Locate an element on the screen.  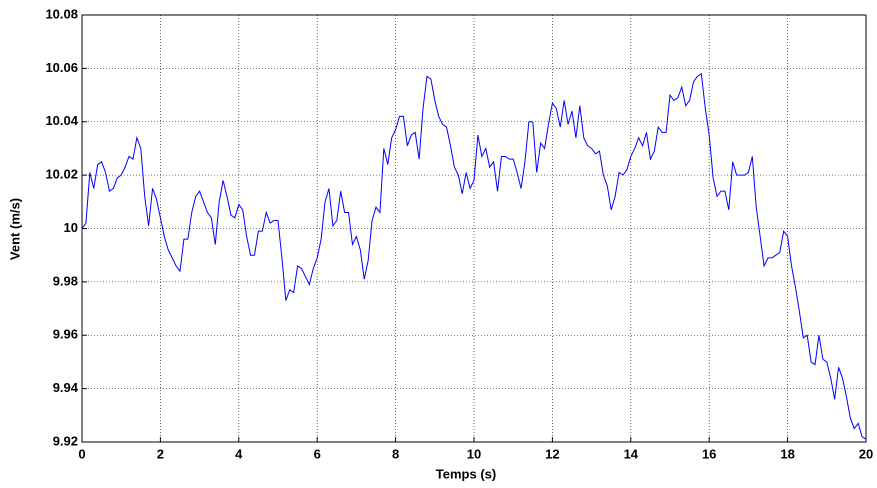
y-tick-label: 10.06 is located at coordinates (61, 67).